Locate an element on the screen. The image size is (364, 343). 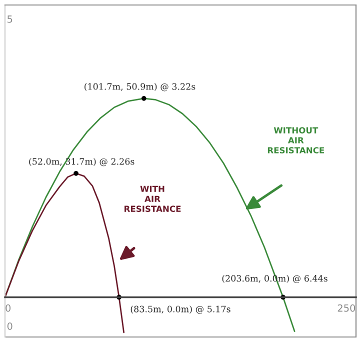
text: WITH AIR RESISTANCE is located at coordinates (152, 199).